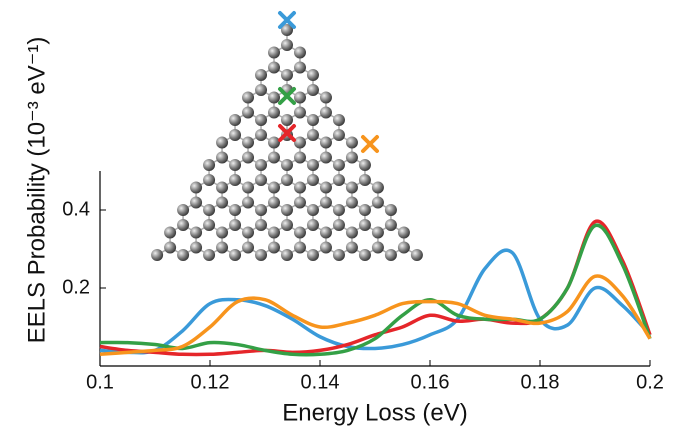  What do you see at coordinates (540, 382) in the screenshot?
I see `x-tick-label: 0.18` at bounding box center [540, 382].